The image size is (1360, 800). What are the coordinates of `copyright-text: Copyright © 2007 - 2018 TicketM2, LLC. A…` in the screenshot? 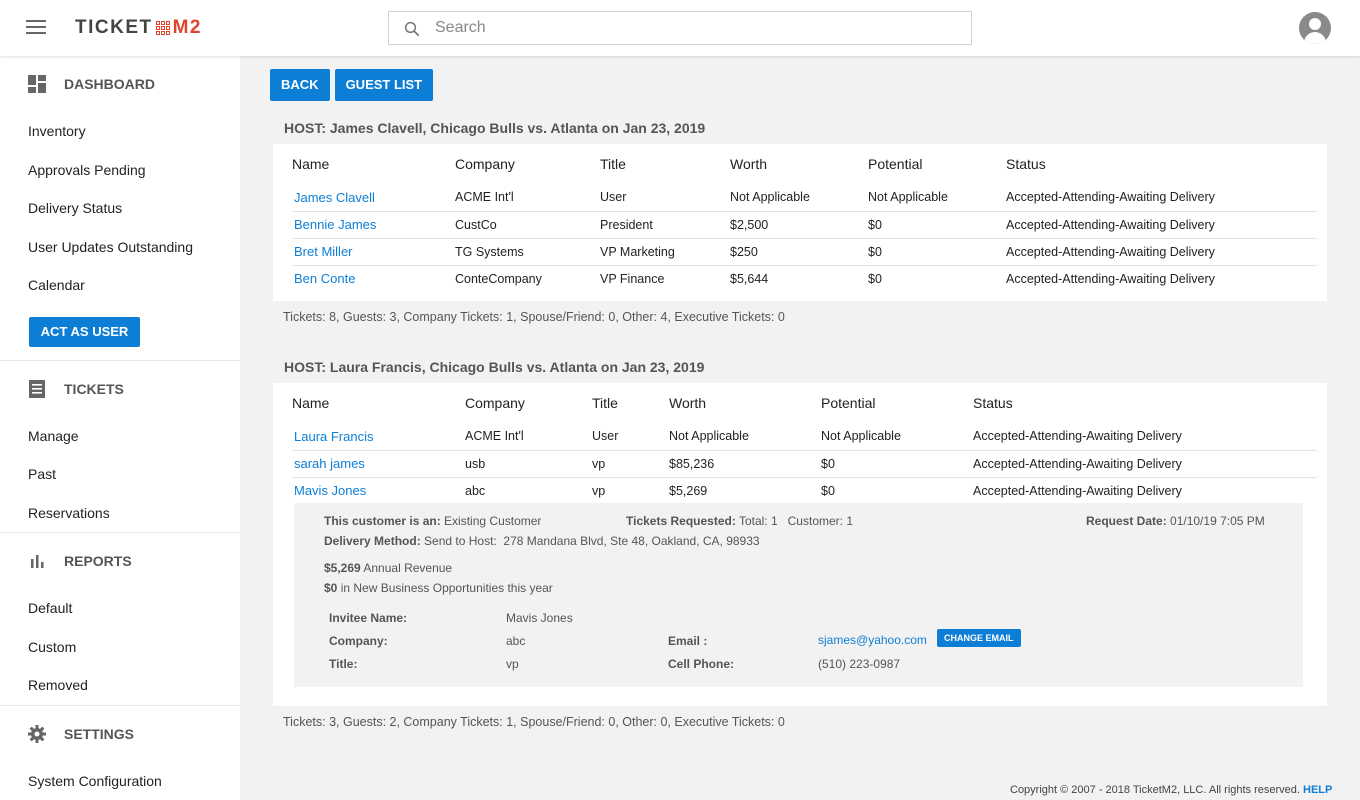 It's located at (1155, 790).